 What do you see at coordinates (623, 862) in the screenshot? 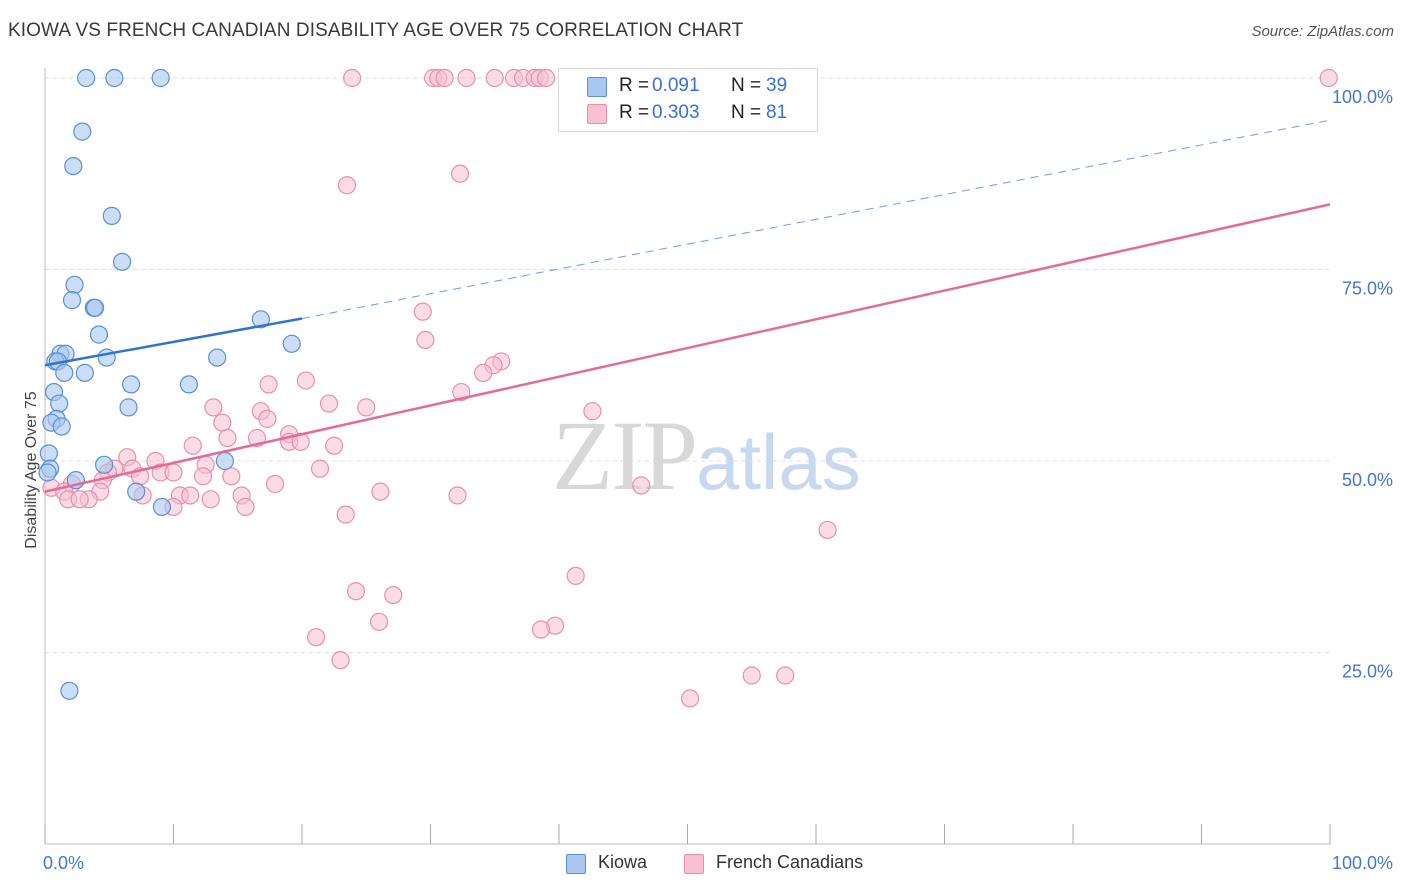
I see `legend-label: Kiowa` at bounding box center [623, 862].